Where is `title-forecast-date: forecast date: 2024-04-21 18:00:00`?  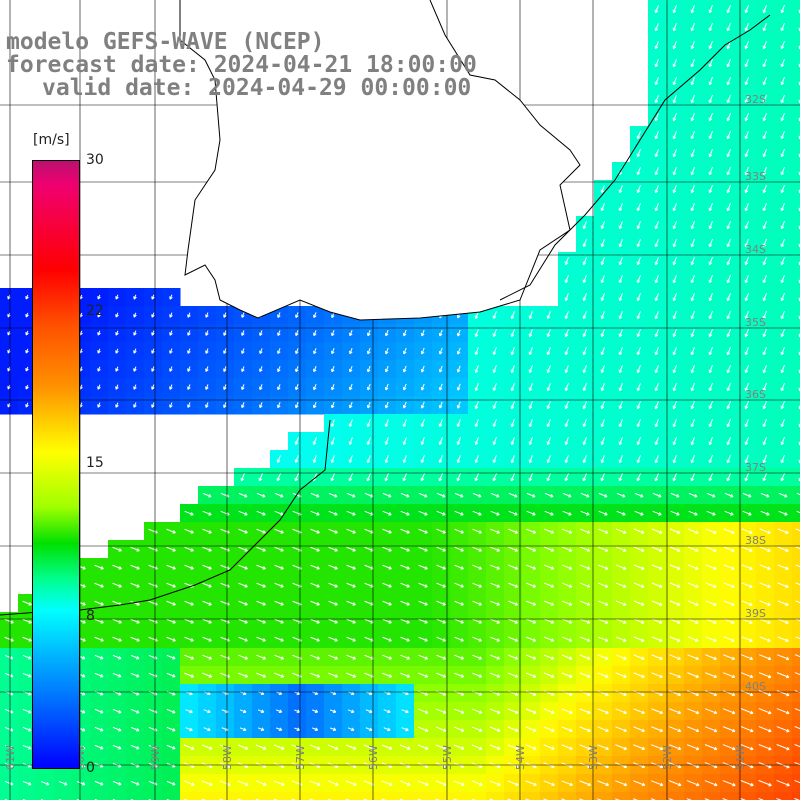
title-forecast-date: forecast date: 2024-04-21 18:00:00 is located at coordinates (241, 65).